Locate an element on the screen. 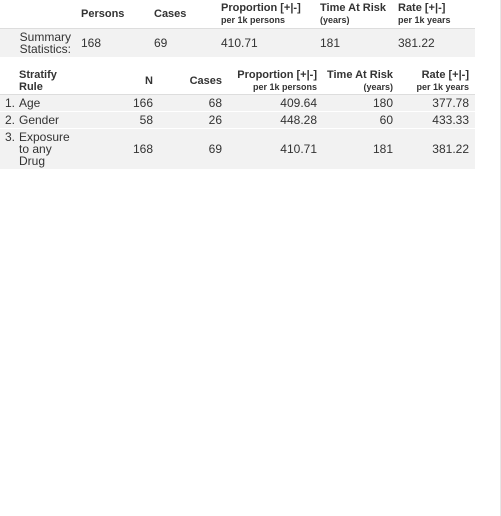 The image size is (501, 516). rule-time-at-risk: 180 is located at coordinates (361, 103).